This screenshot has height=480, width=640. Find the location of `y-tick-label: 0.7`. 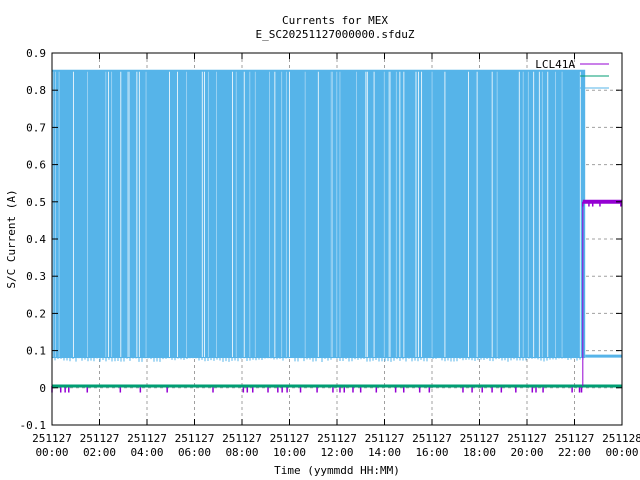

y-tick-label: 0.7 is located at coordinates (36, 127).